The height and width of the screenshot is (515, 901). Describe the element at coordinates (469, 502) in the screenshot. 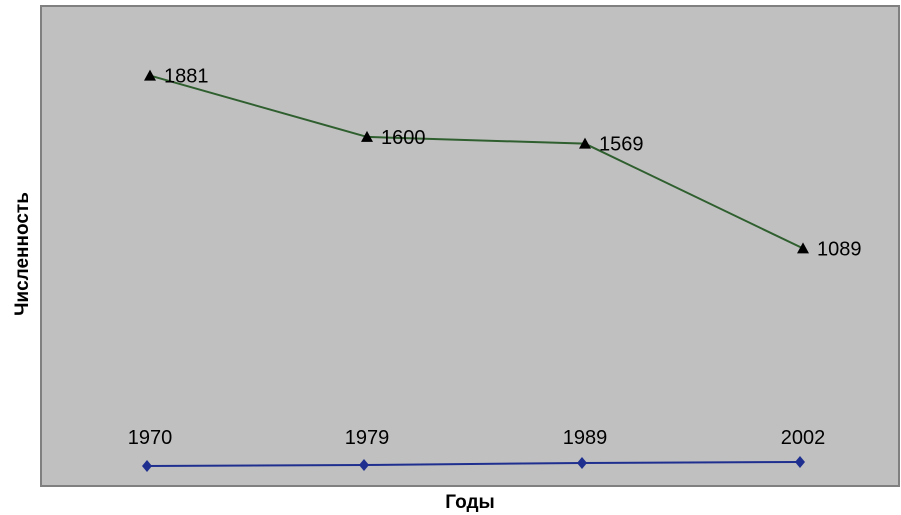

I see `x-axis-title: Годы` at that location.